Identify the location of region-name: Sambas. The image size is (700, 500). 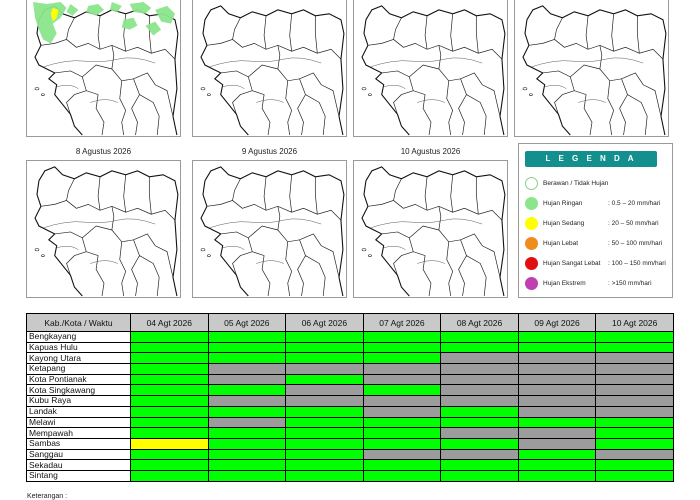
(78, 443).